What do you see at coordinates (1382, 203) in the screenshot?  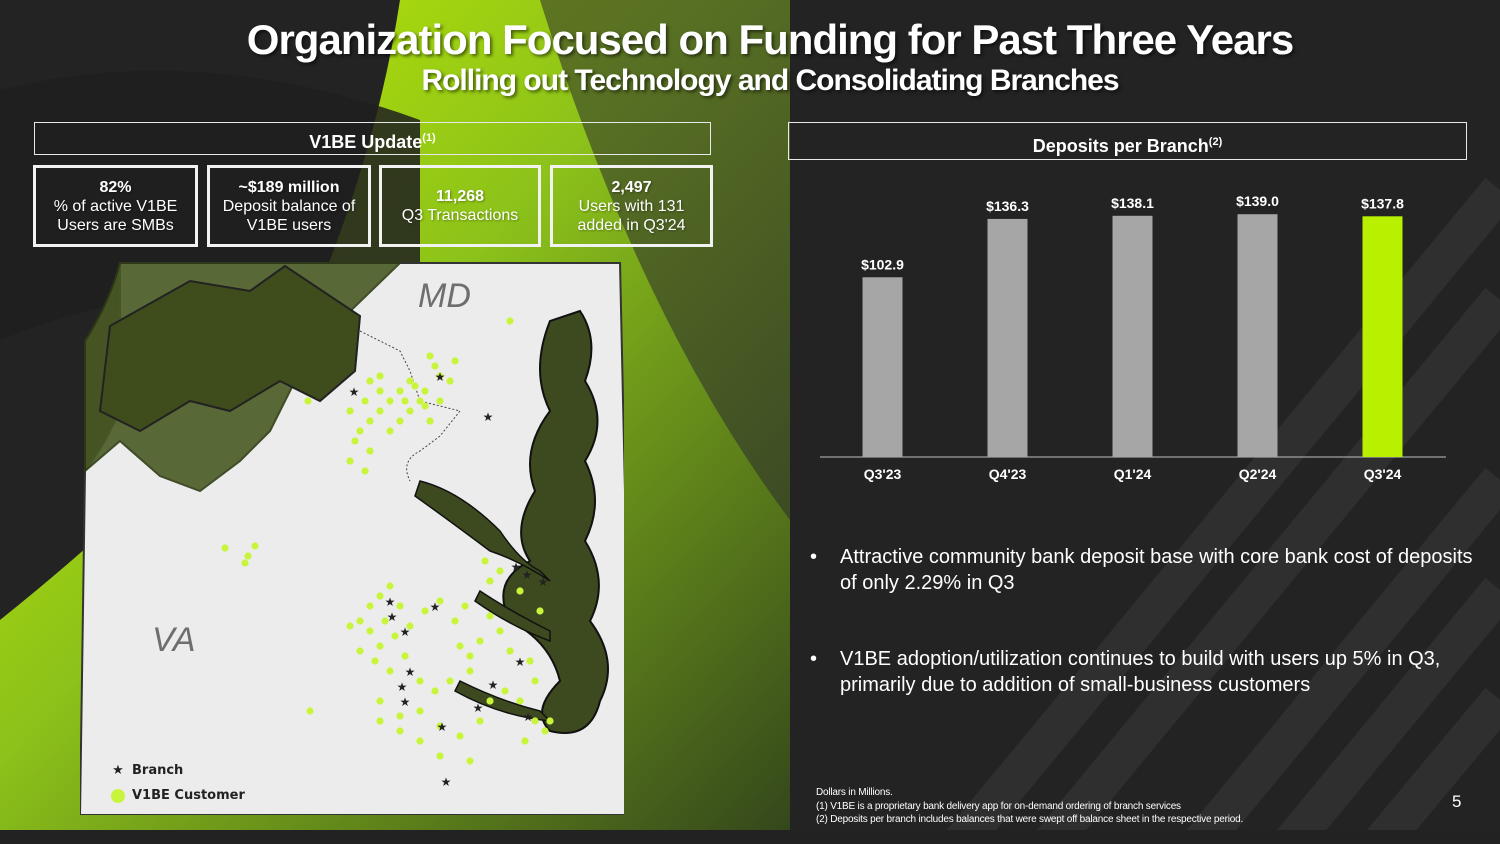 I see `data-label: $137.8` at bounding box center [1382, 203].